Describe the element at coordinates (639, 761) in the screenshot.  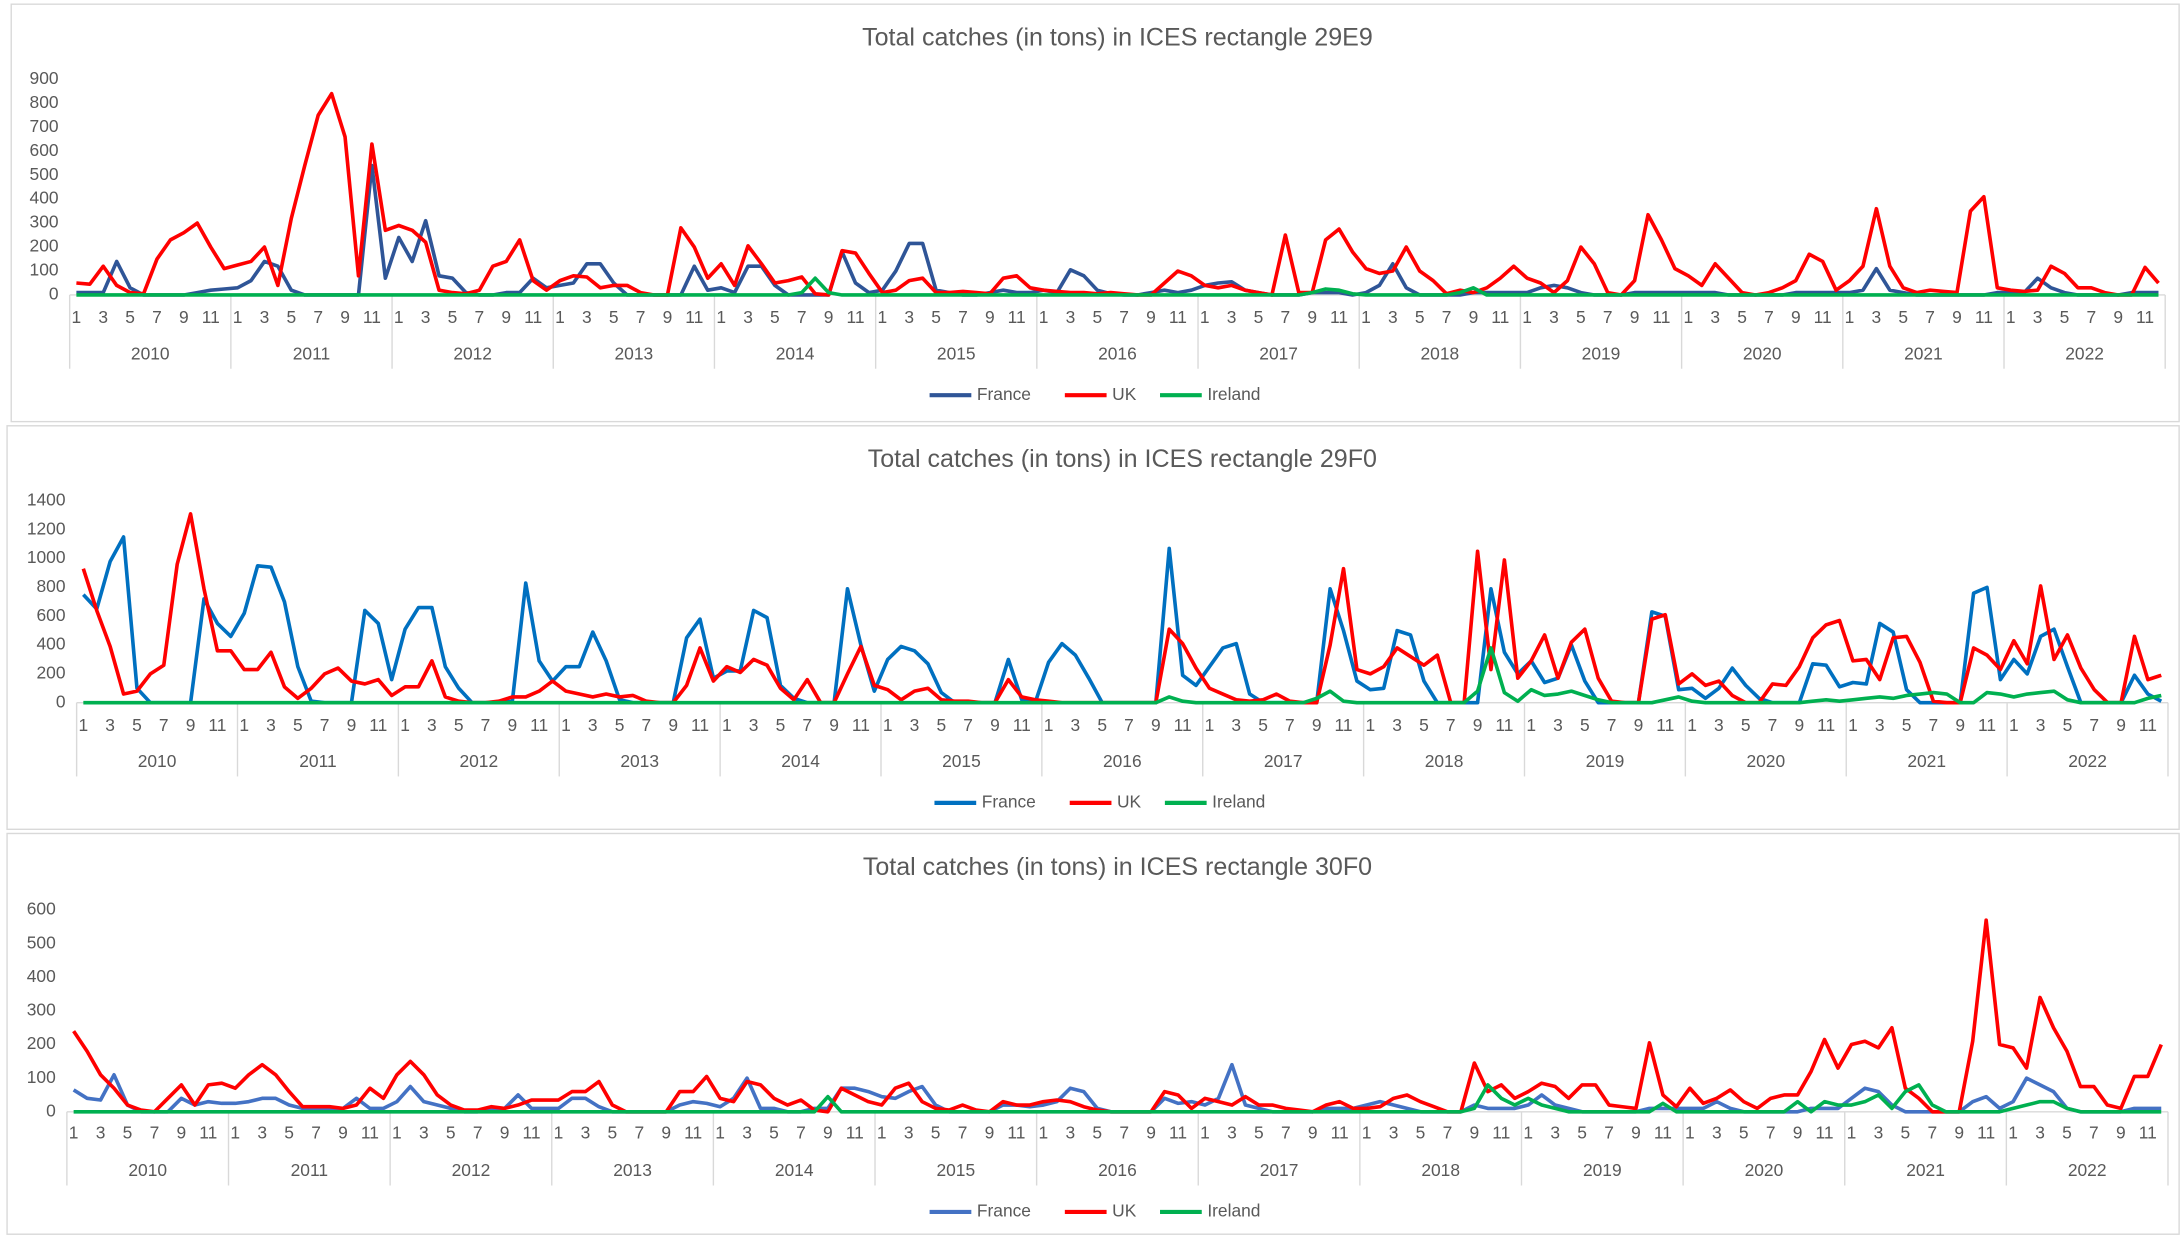
I see `year-label: 2013` at that location.